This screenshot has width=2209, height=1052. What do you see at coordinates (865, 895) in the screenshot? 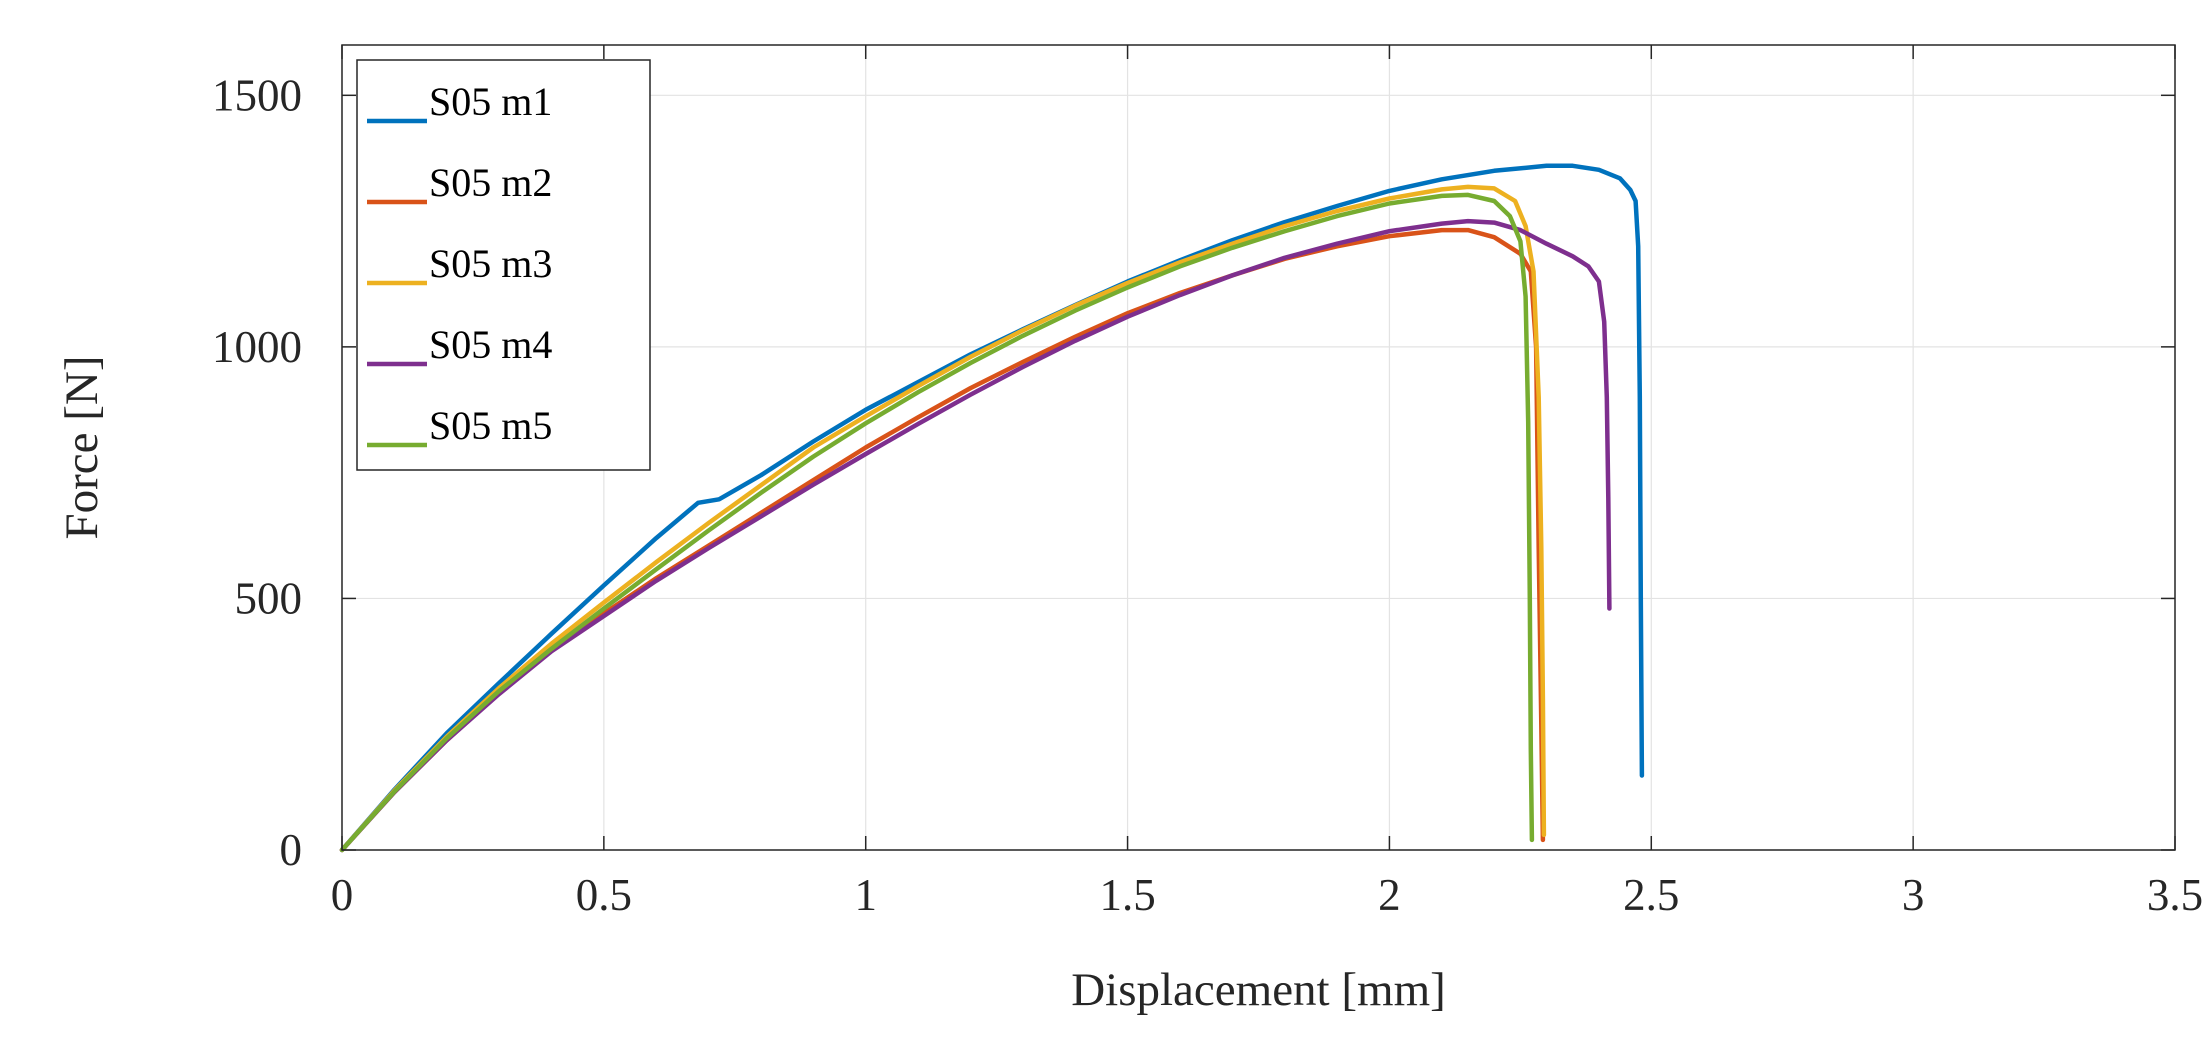
I see `x-tick-label: 1` at bounding box center [865, 895].